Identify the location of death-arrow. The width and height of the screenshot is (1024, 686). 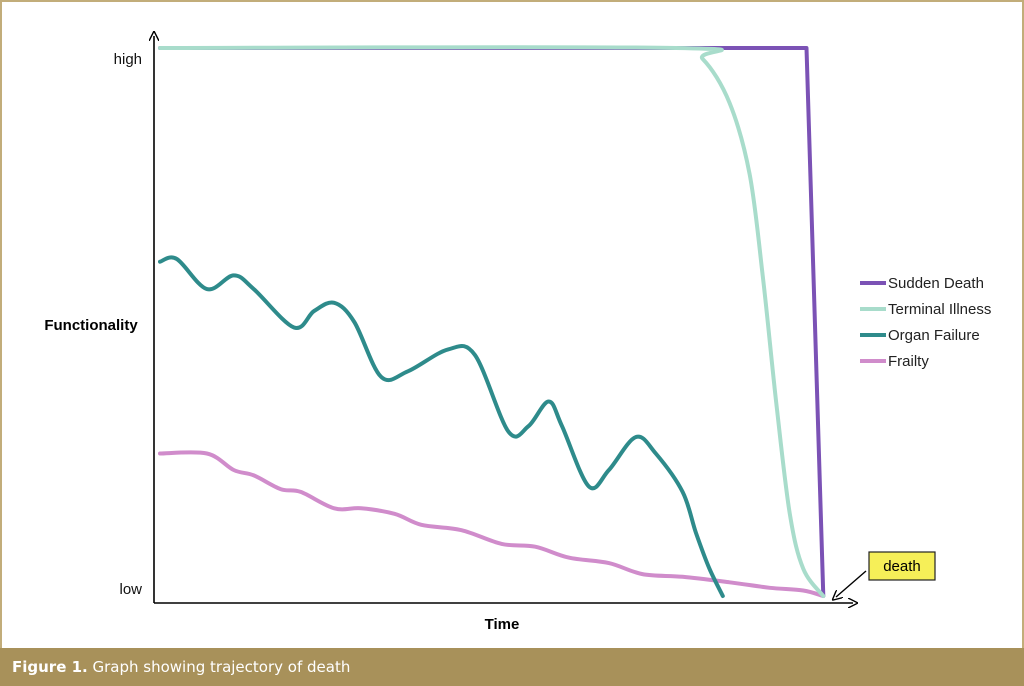
(851, 583).